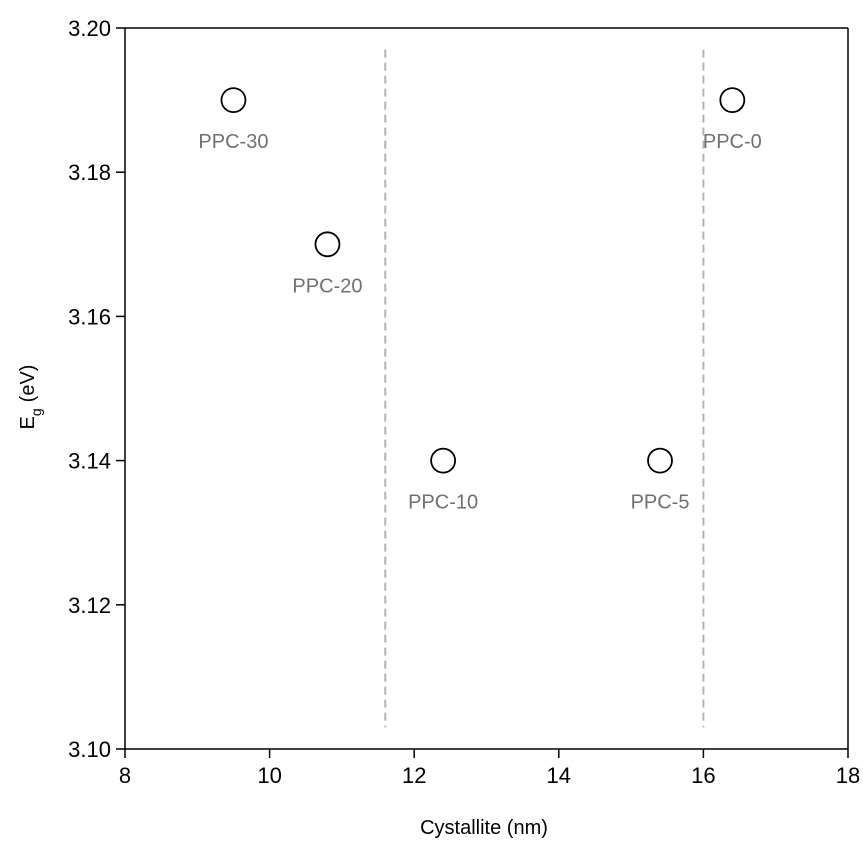  What do you see at coordinates (89, 172) in the screenshot?
I see `y-tick-label-3.18: 3.18` at bounding box center [89, 172].